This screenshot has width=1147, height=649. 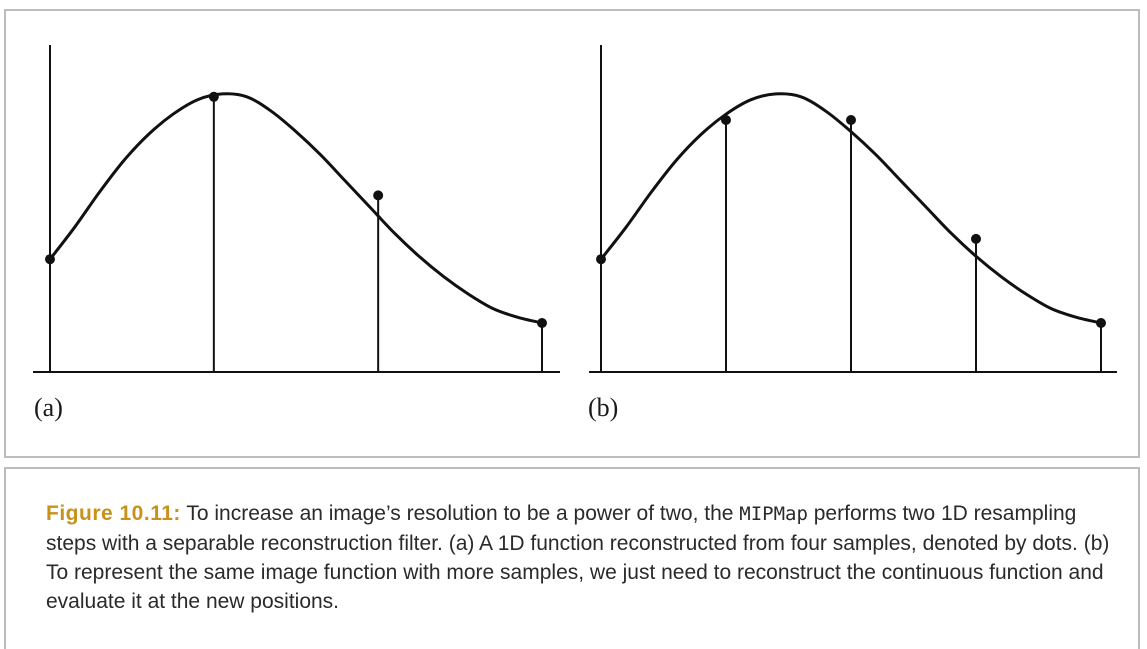 I want to click on panel-label-a: (a), so click(x=48, y=407).